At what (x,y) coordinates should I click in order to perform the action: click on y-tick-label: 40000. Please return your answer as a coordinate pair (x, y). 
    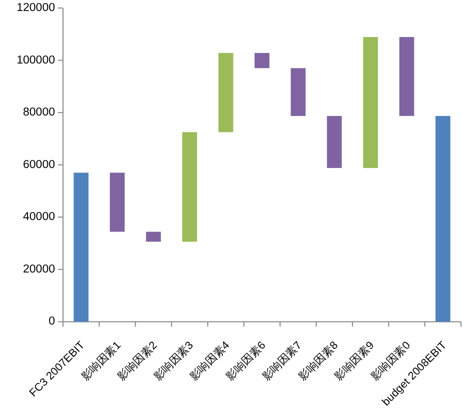
    Looking at the image, I should click on (39, 217).